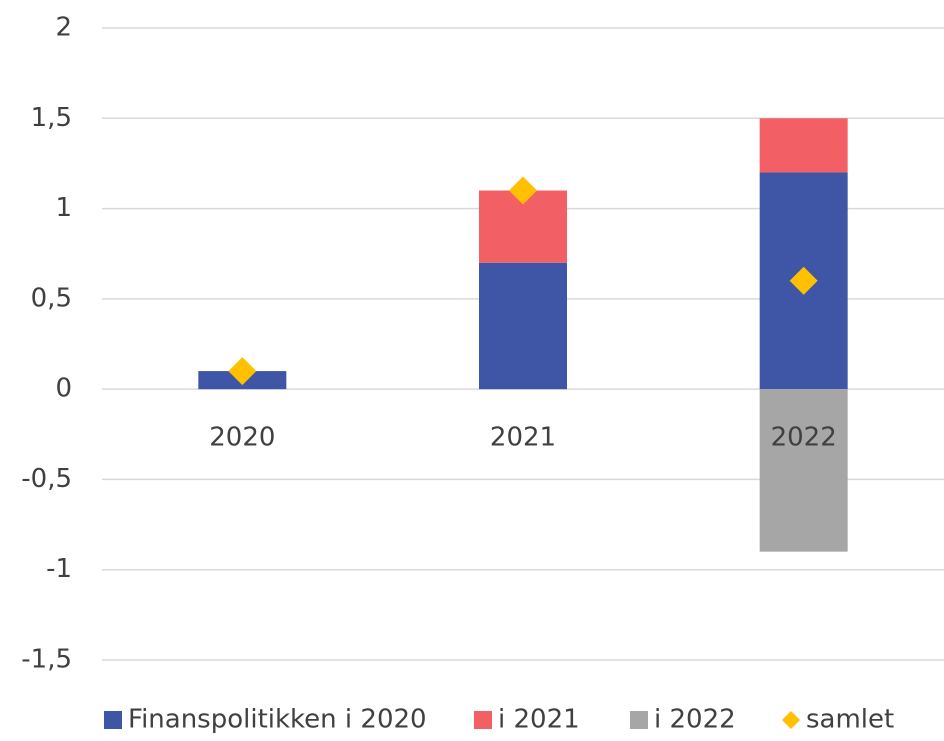 Image resolution: width=944 pixels, height=741 pixels. What do you see at coordinates (695, 720) in the screenshot?
I see `legend-label: i 2022` at bounding box center [695, 720].